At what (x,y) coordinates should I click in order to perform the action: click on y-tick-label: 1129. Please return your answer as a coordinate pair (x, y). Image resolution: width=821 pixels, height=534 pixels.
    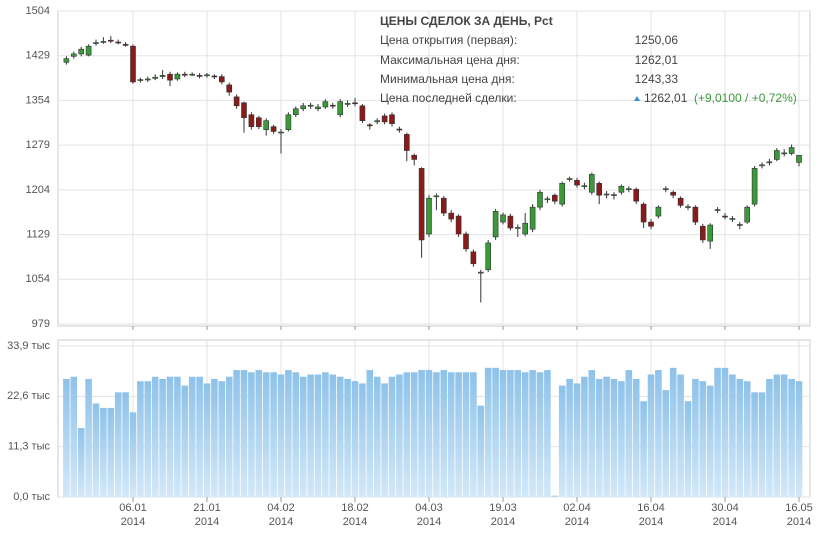
    Looking at the image, I should click on (38, 234).